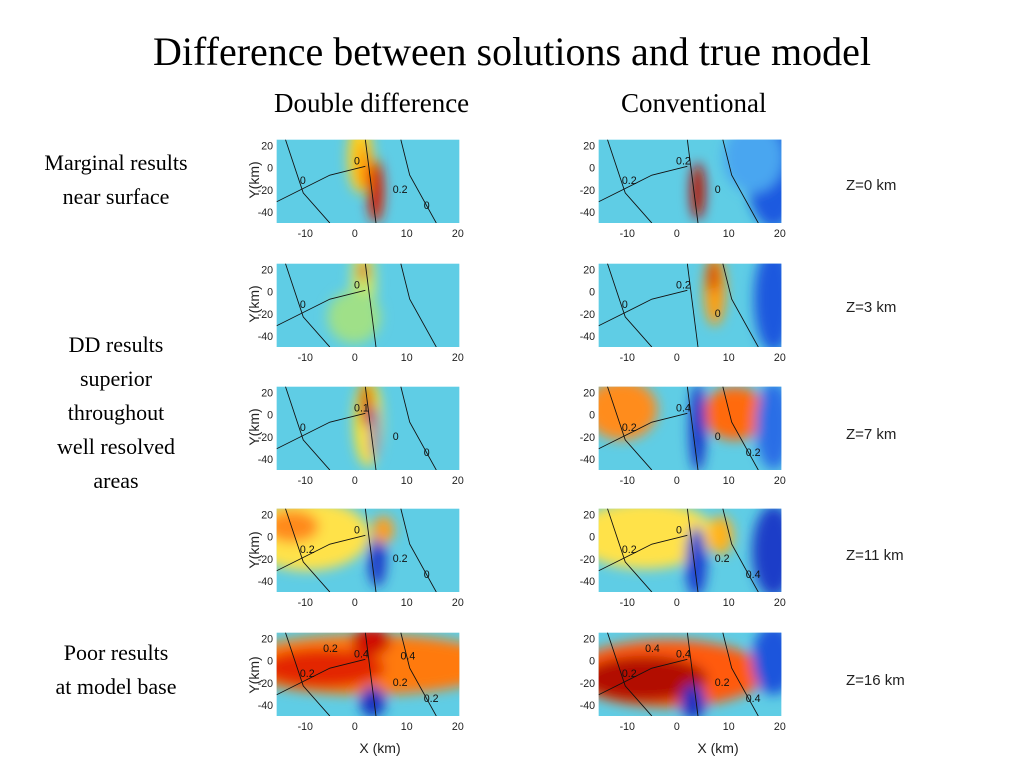  Describe the element at coordinates (361, 408) in the screenshot. I see `contour-value-label: 0.1` at that location.